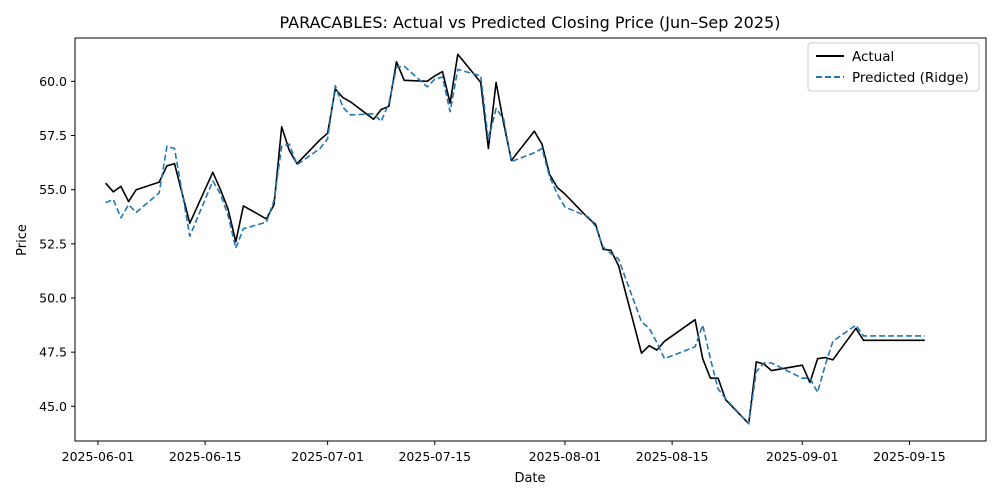  Describe the element at coordinates (53, 135) in the screenshot. I see `y-tick-label: 57.5` at that location.